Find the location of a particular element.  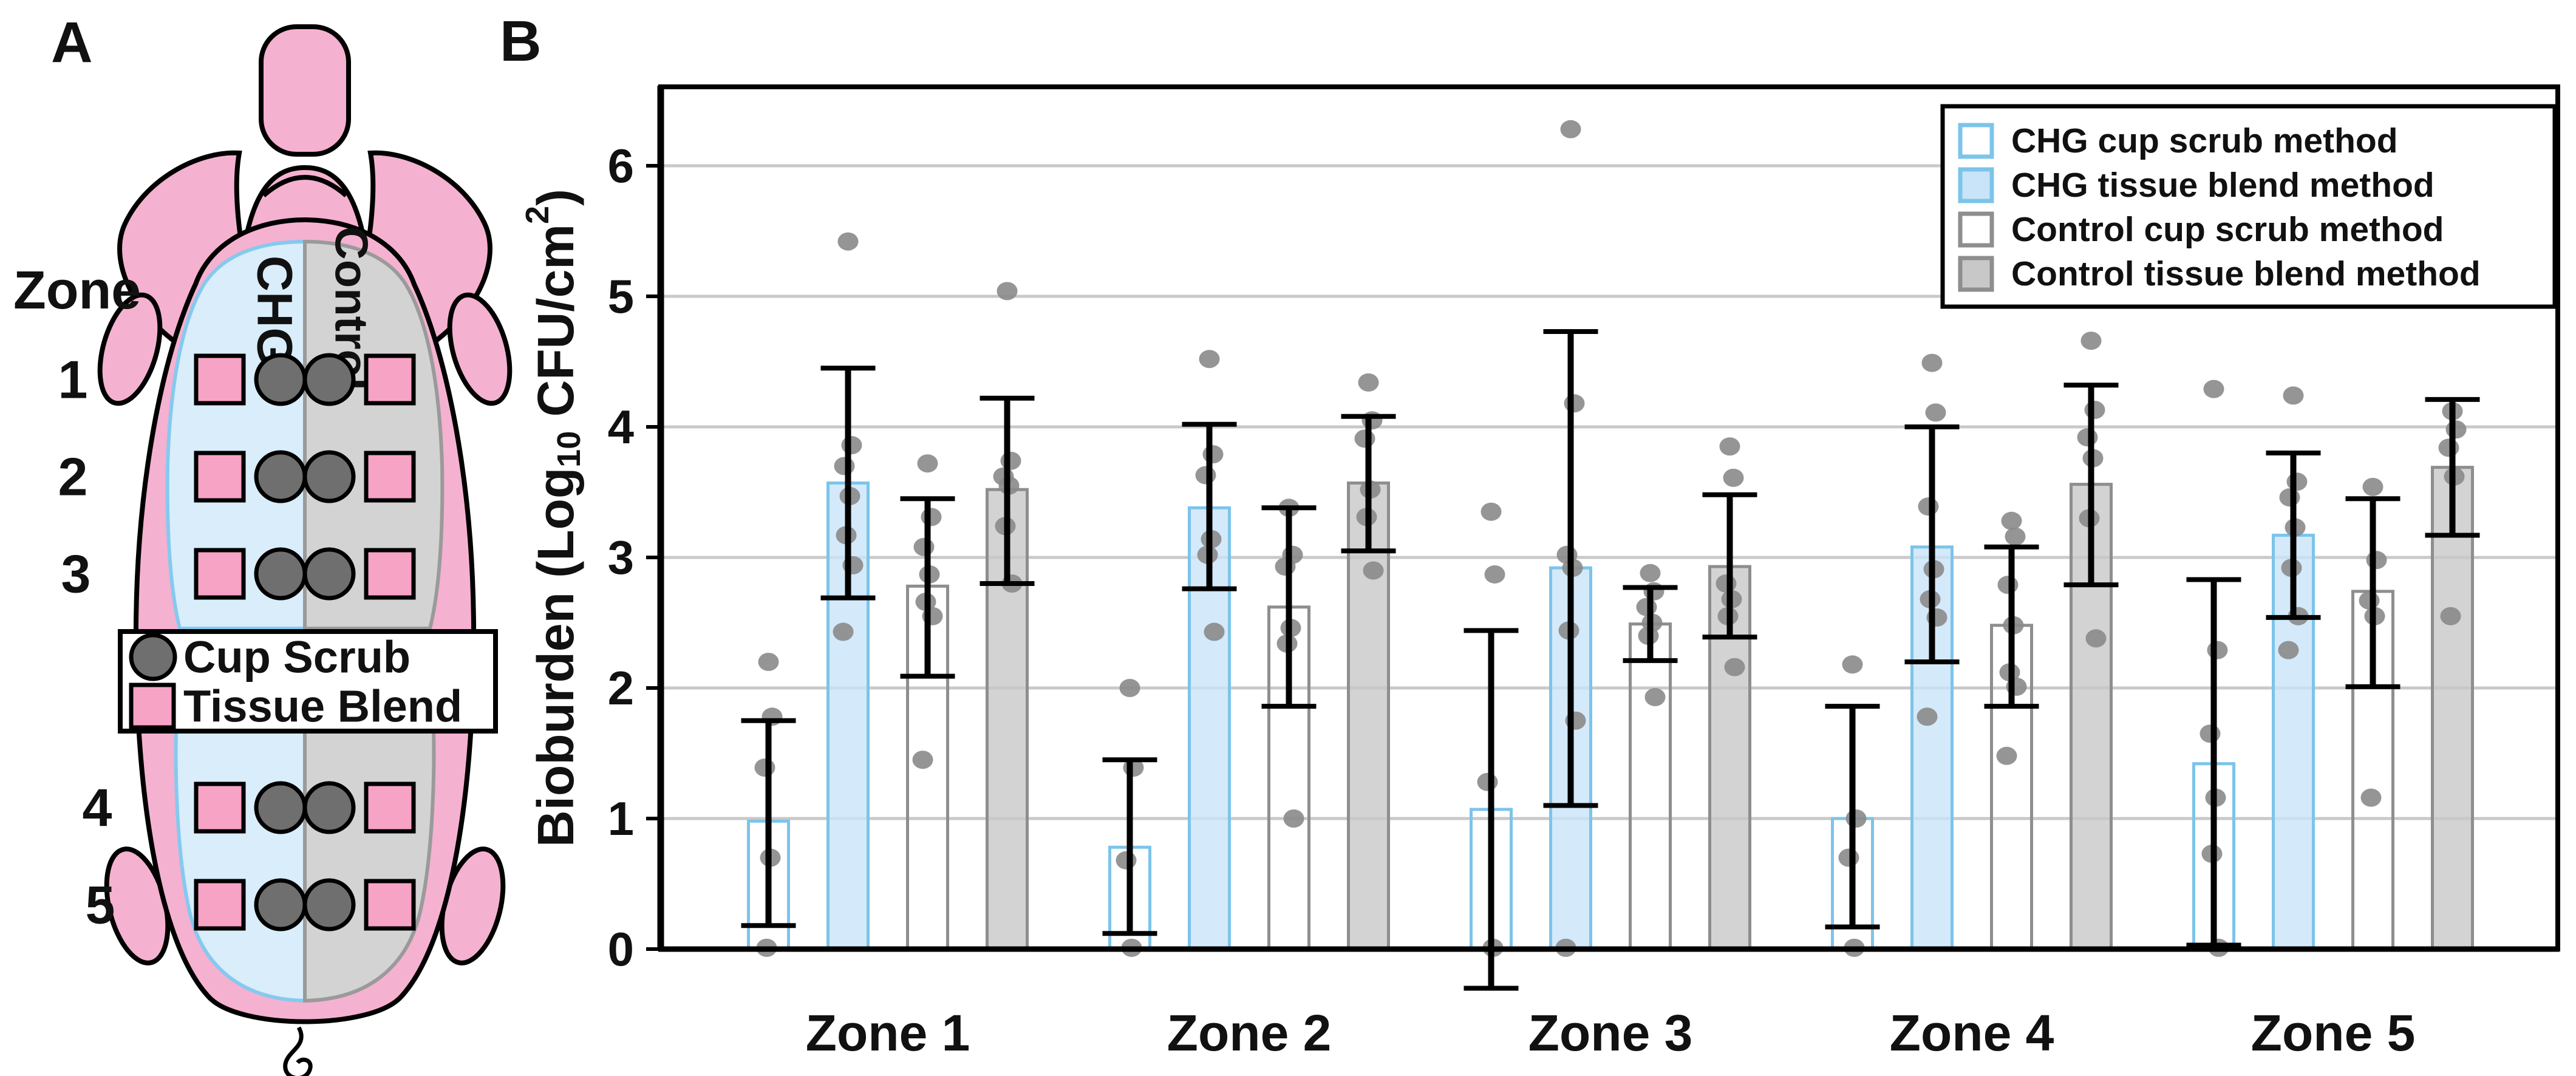

legend-label-control-tissue-blend-method: Control tissue blend method is located at coordinates (2246, 273).